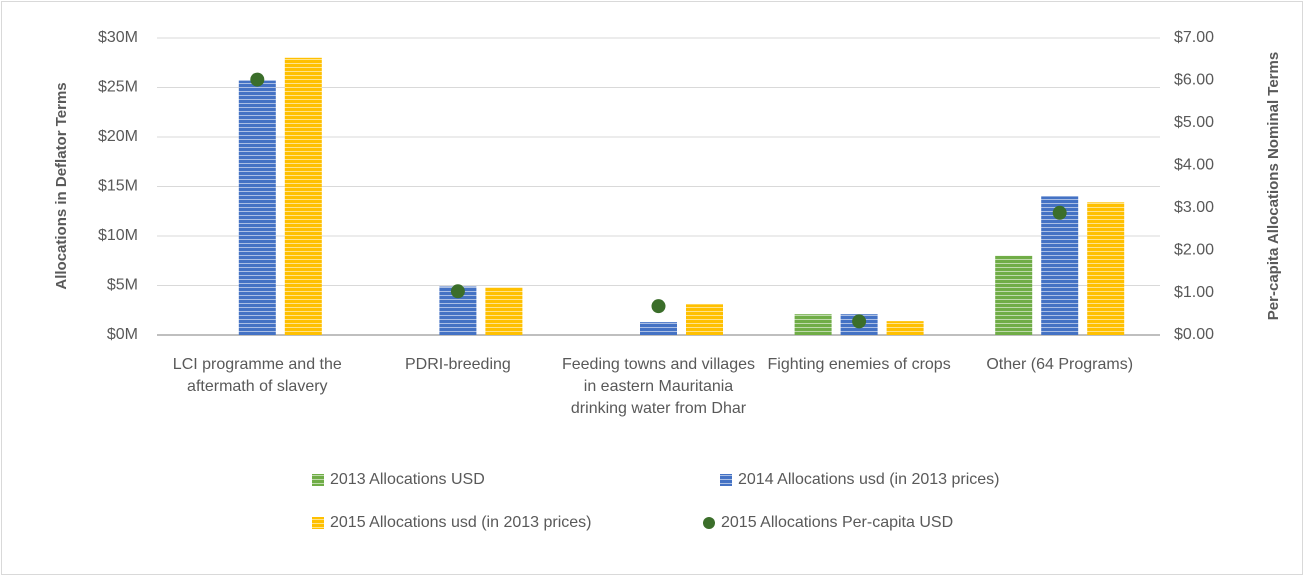 This screenshot has height=577, width=1305. Describe the element at coordinates (1060, 364) in the screenshot. I see `x-tick-label: Other (64 Programs)` at that location.